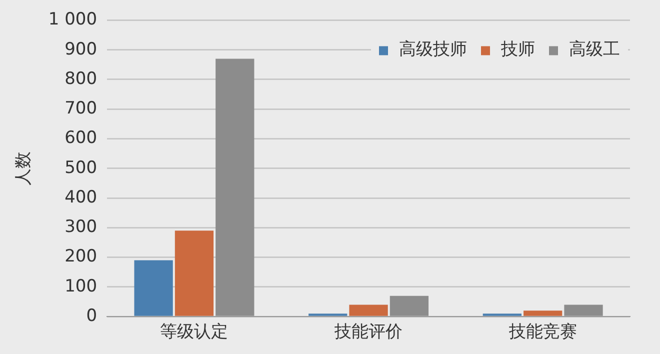 The width and height of the screenshot is (660, 354). Describe the element at coordinates (517, 50) in the screenshot. I see `legend-label: 技师` at that location.